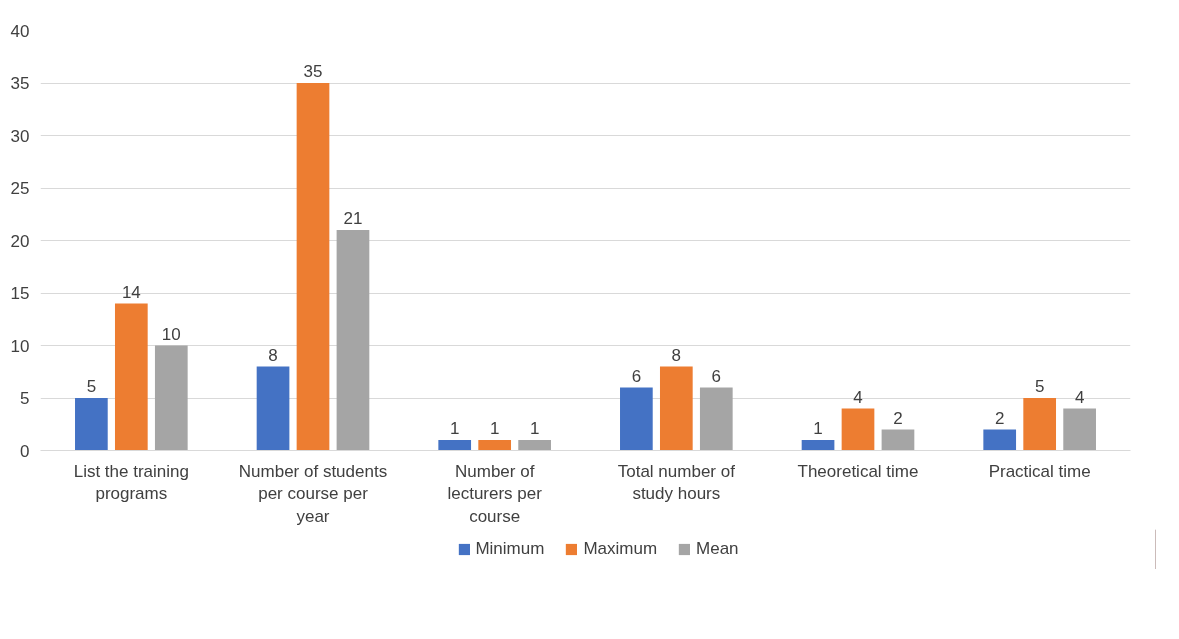 The image size is (1179, 639). Describe the element at coordinates (313, 71) in the screenshot. I see `data-label: 35` at that location.